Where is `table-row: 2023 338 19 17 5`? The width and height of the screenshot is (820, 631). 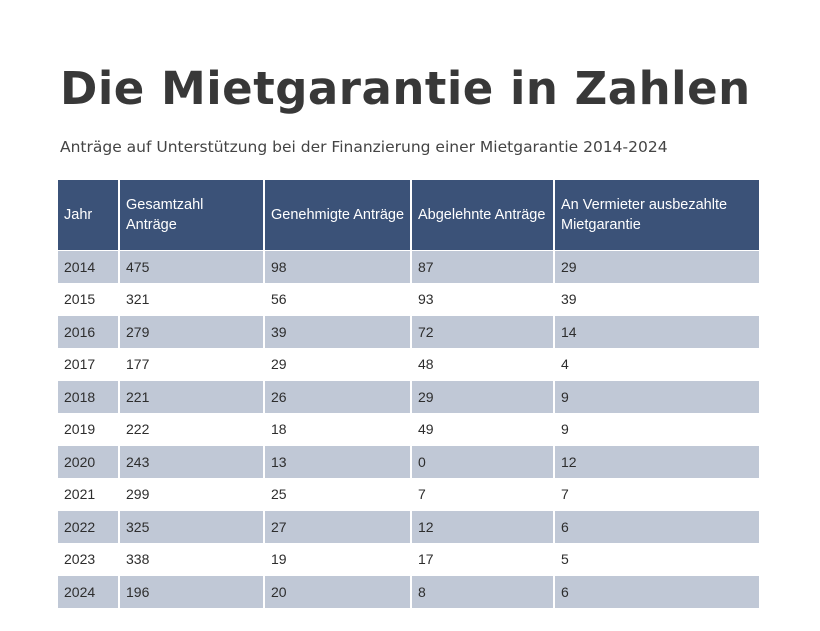
table-row: 2023 338 19 17 5 is located at coordinates (408, 559).